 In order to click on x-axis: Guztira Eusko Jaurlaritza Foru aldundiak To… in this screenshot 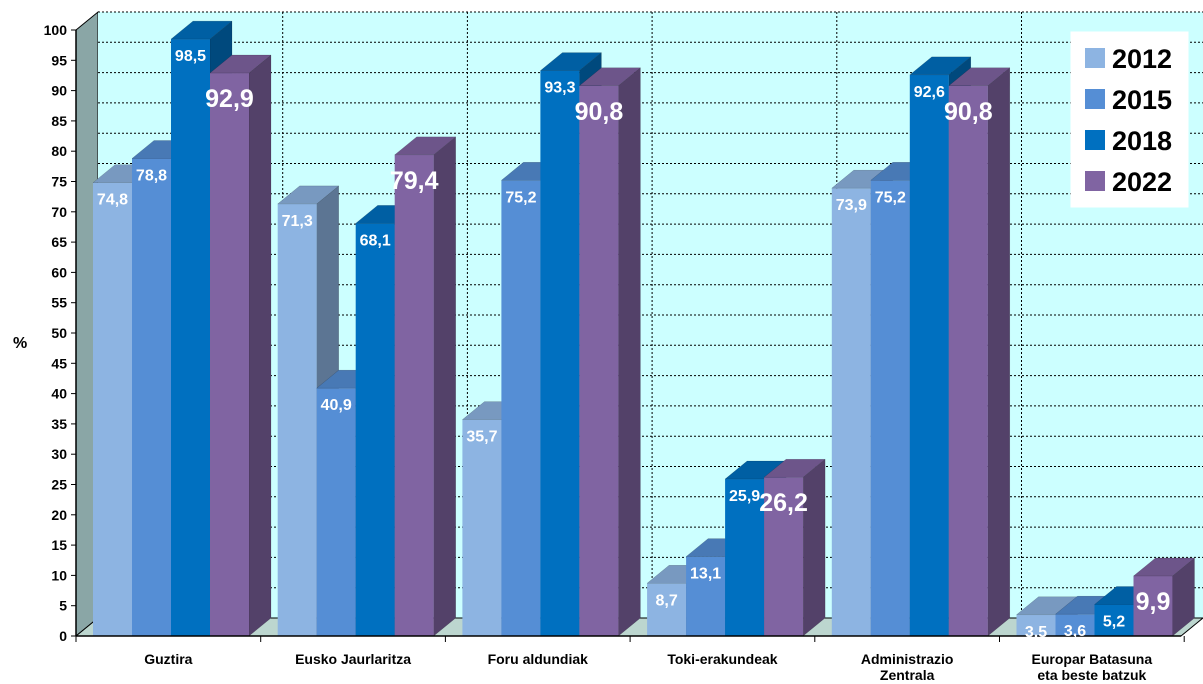, I will do `click(630, 659)`.